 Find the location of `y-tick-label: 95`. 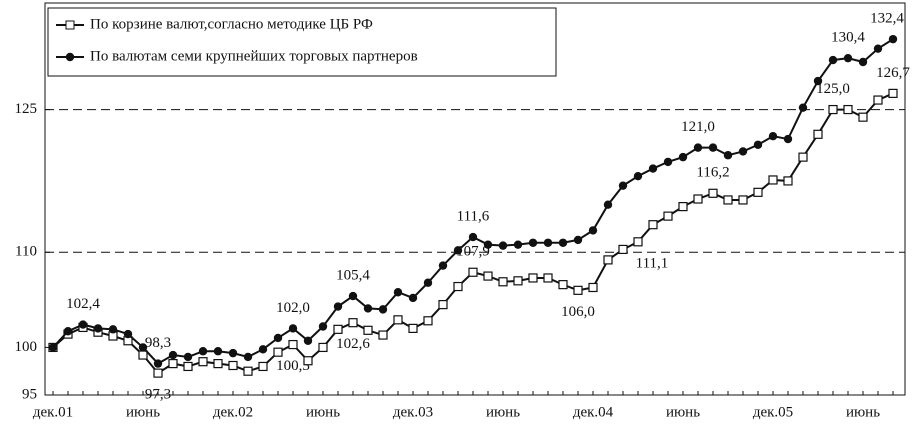

y-tick-label: 95 is located at coordinates (29, 394).